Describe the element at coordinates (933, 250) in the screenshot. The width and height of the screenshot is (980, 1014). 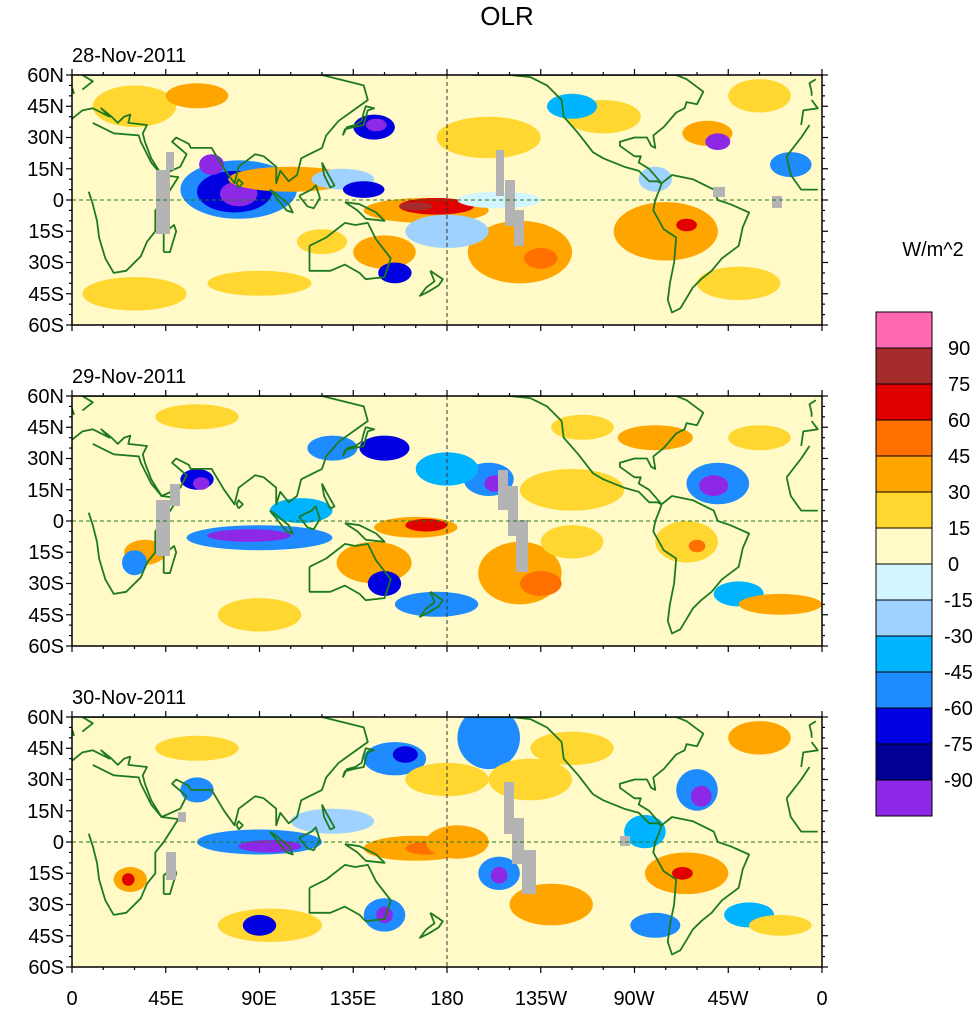
I see `colorbar-units: W/m^2` at that location.